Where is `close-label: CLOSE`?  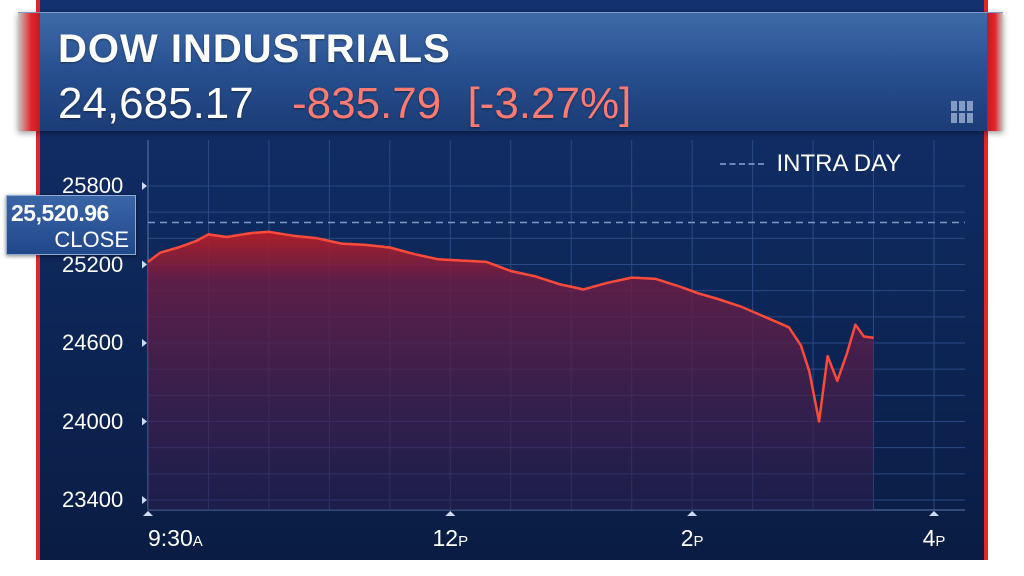 close-label: CLOSE is located at coordinates (91, 239).